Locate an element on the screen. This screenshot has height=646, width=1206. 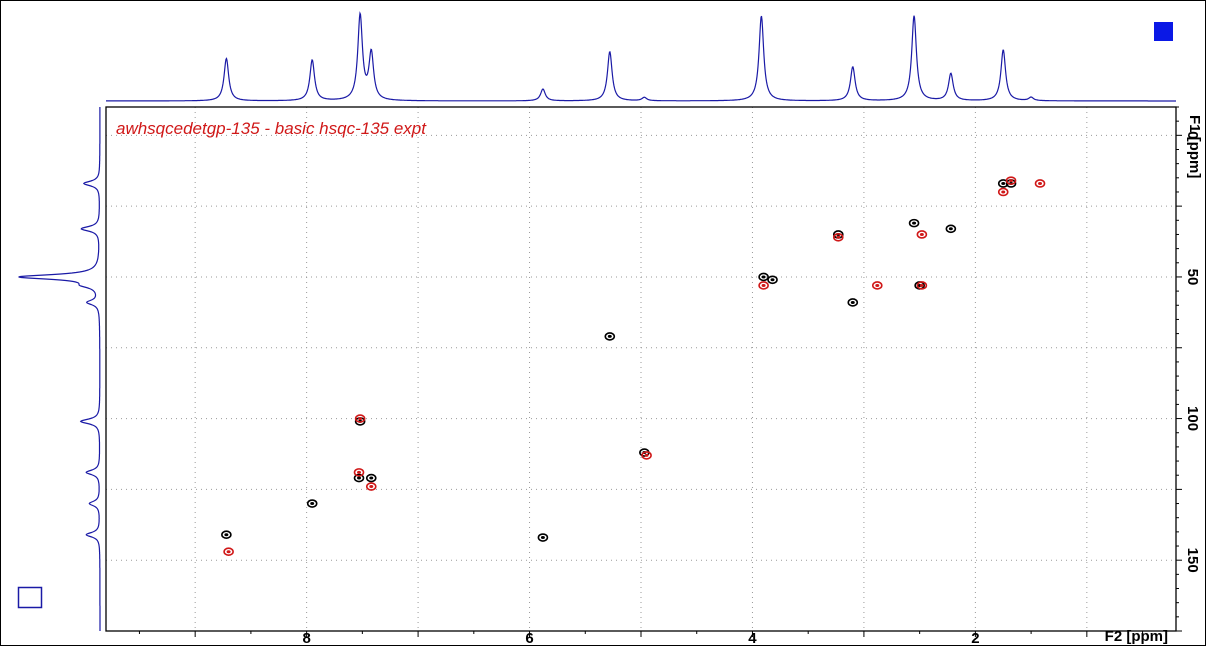
y-tick-label: 50 is located at coordinates (1192, 277).